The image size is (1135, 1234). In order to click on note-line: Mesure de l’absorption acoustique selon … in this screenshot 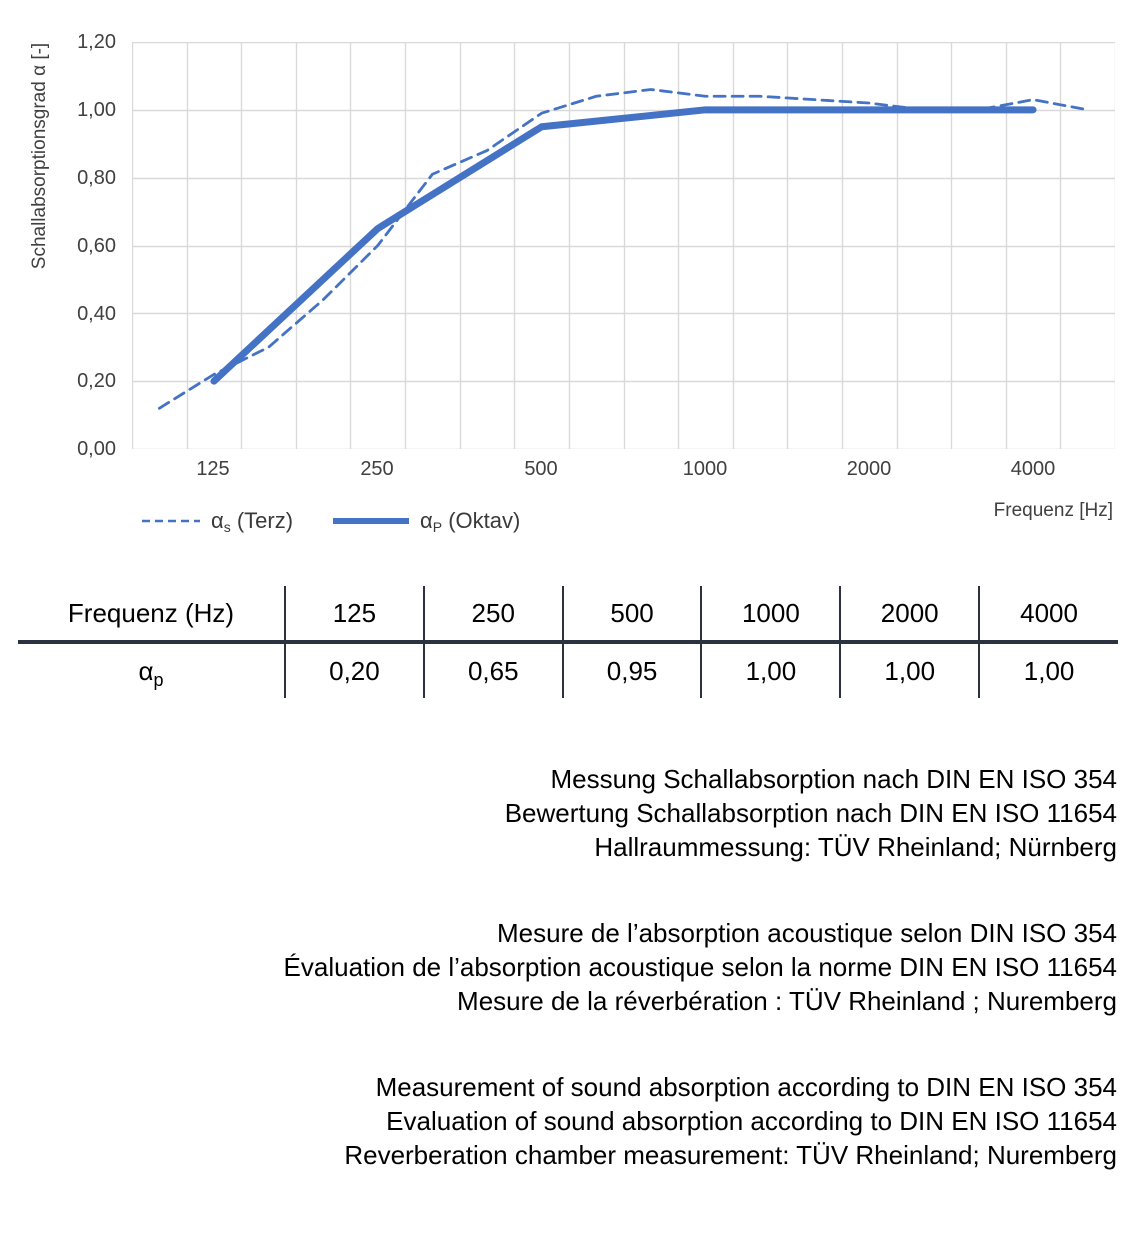, I will do `click(806, 933)`.